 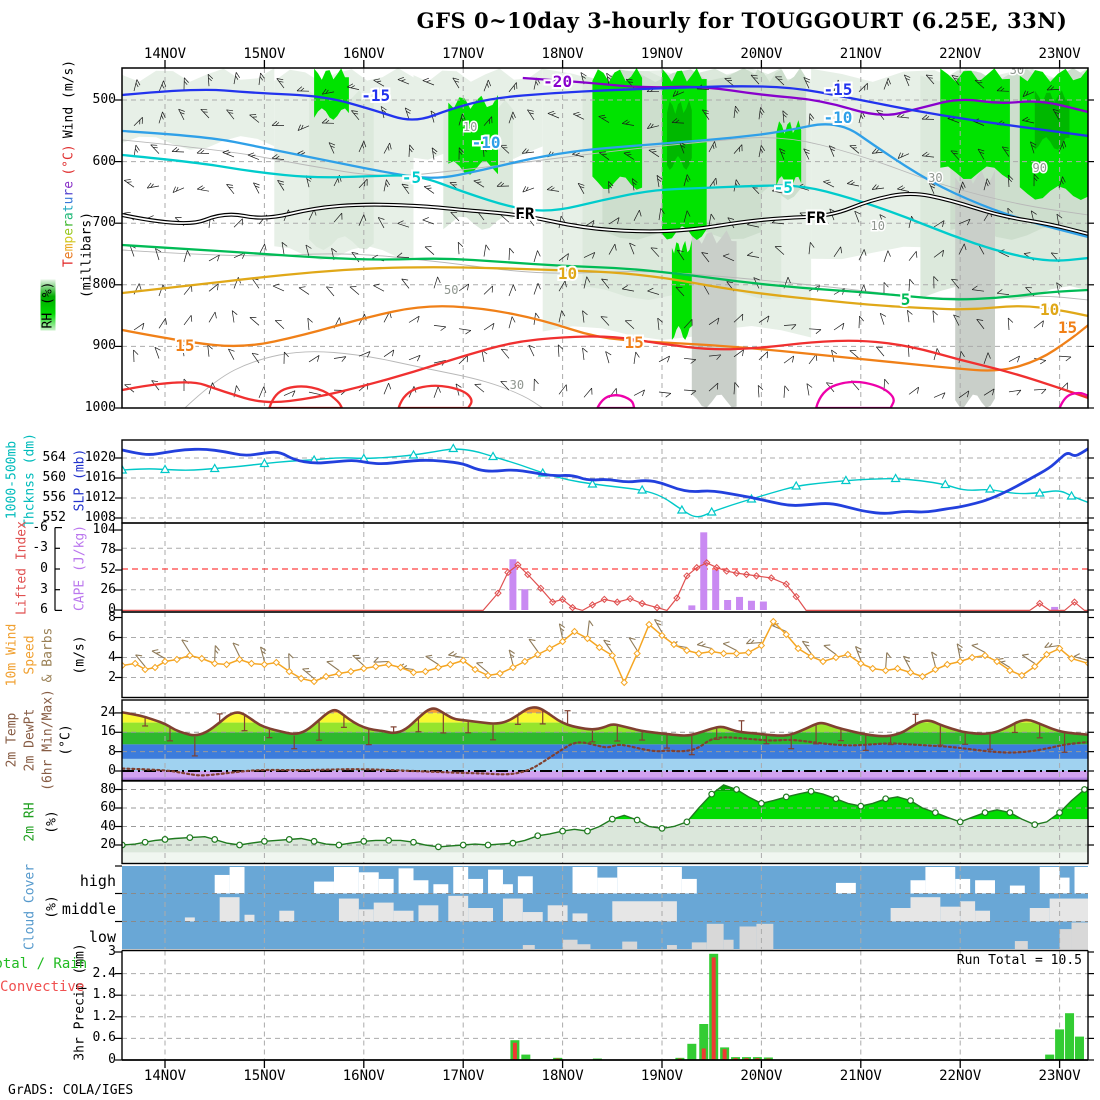 I want to click on axis-title-t2_2: 2m DewPt, so click(x=30, y=740).